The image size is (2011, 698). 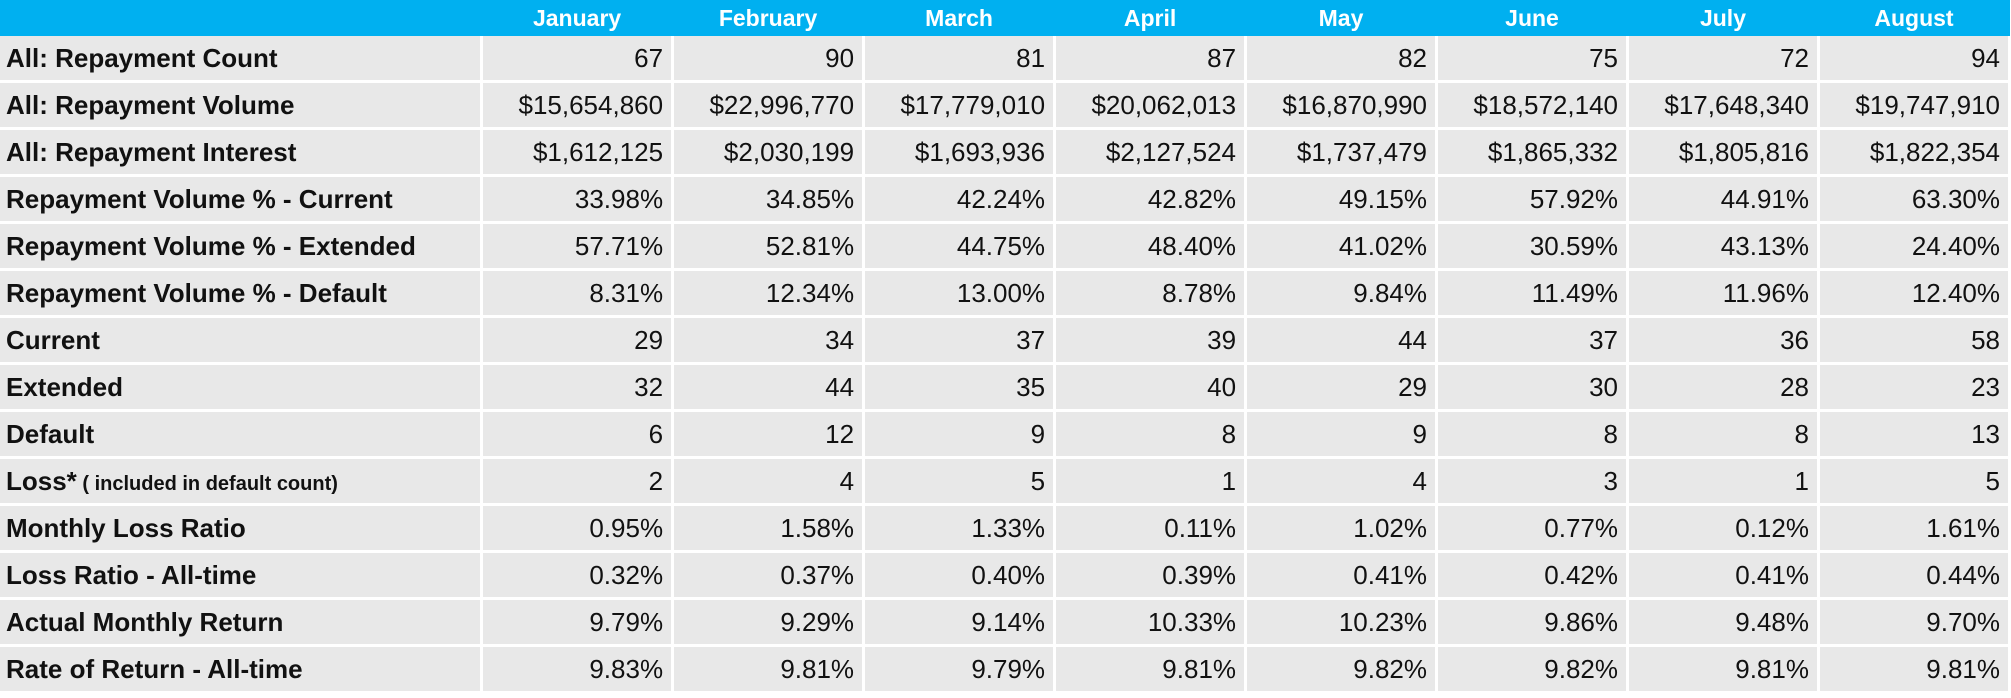 I want to click on row-label-text: All: Repayment Interest, so click(x=151, y=151).